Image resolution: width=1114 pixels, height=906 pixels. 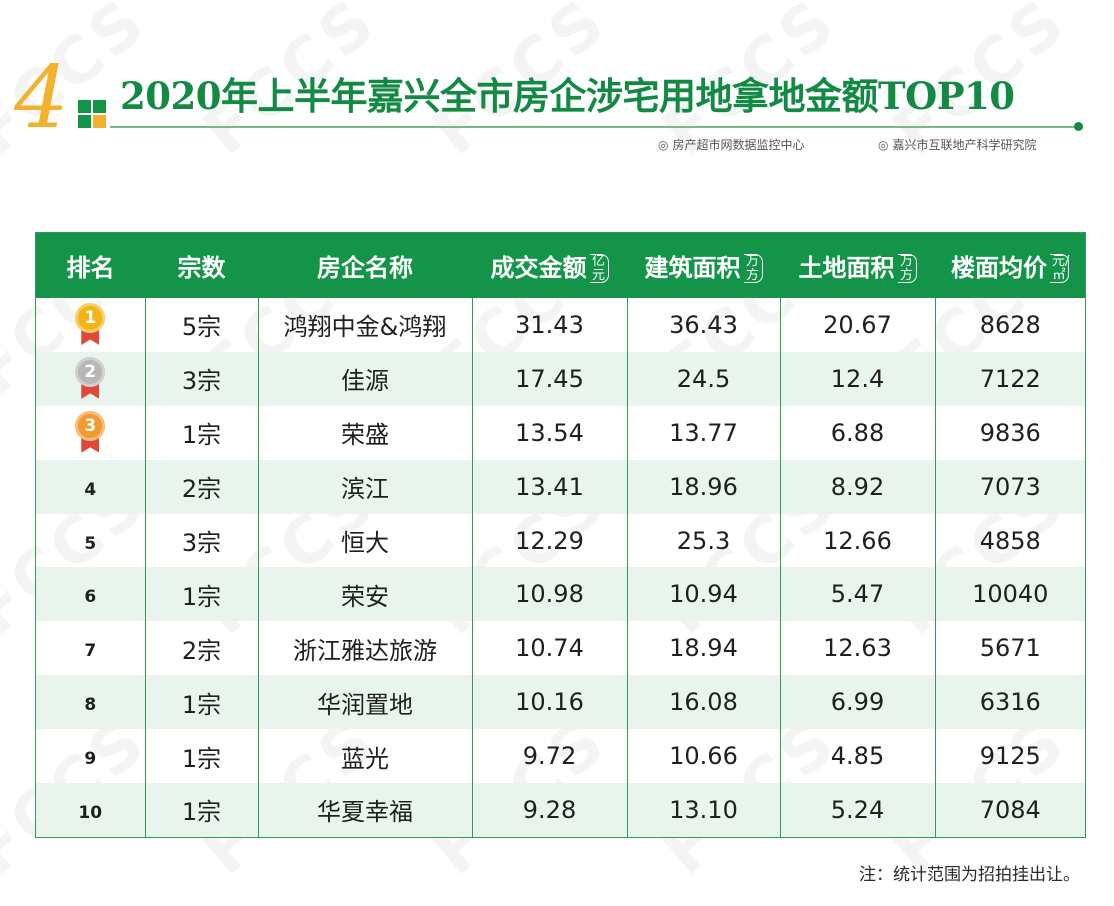 I want to click on table-row: 4 2宗 滨江 13.41 18.96 8.92 7073, so click(x=560, y=486).